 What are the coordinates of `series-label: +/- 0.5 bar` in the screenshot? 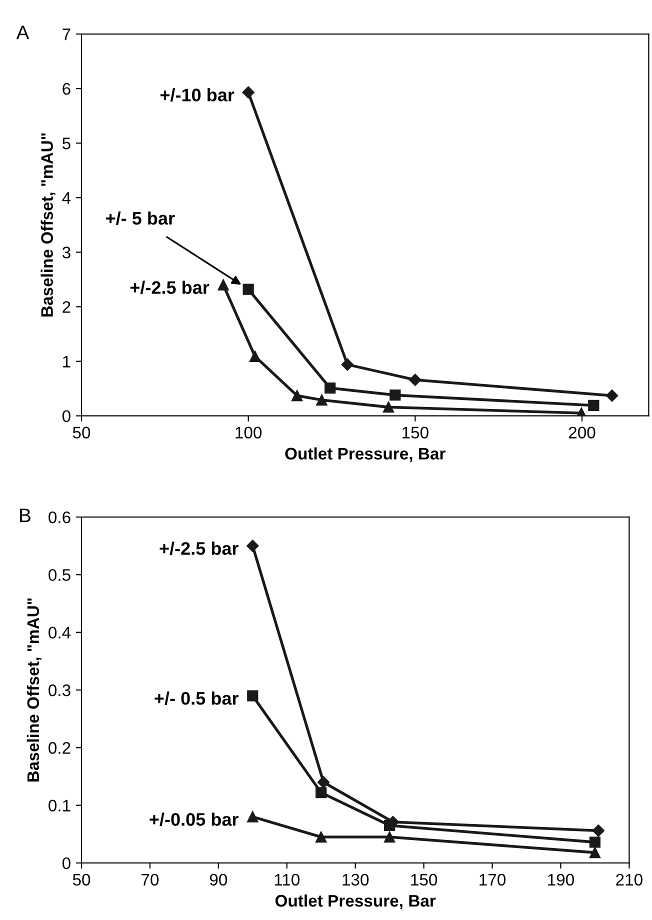 It's located at (196, 698).